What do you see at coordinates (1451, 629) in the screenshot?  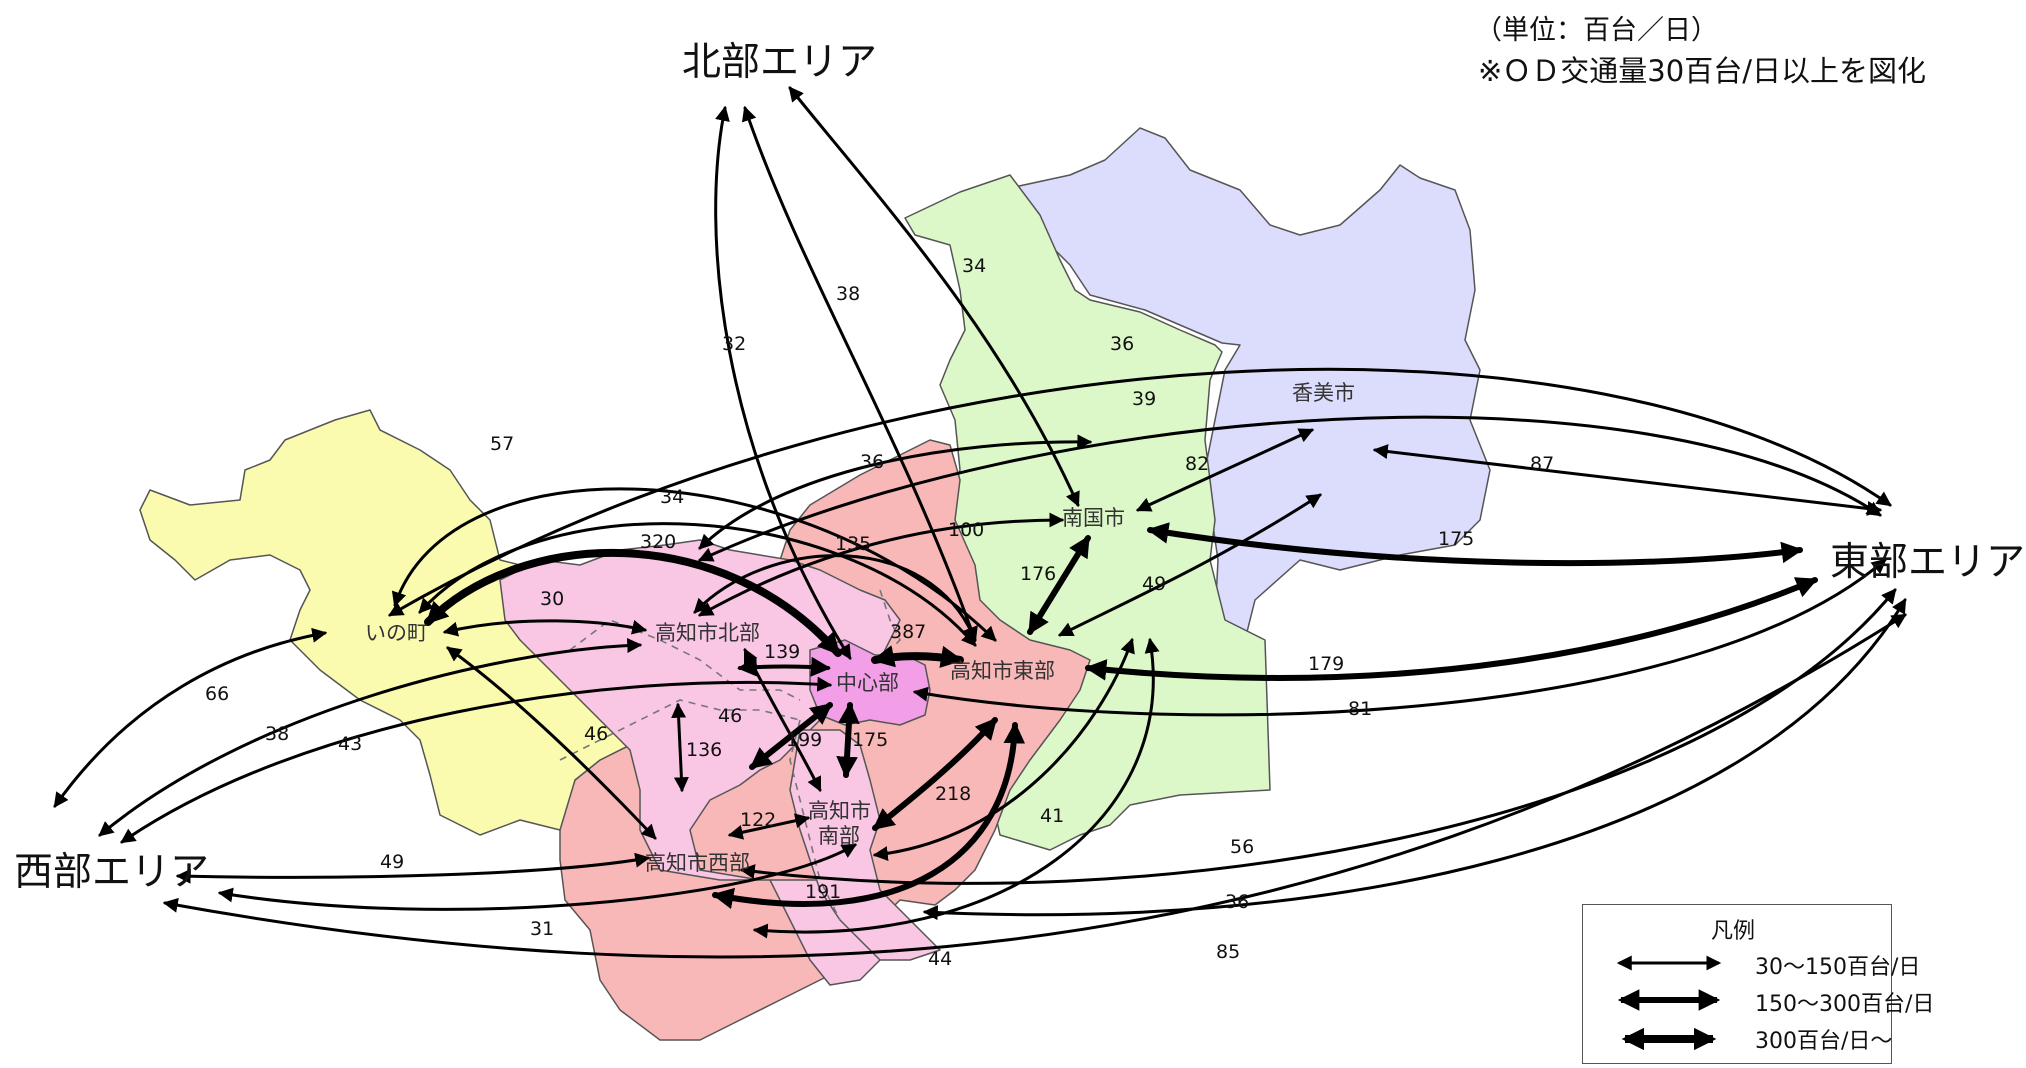 I see `flow-kochieast-east179` at bounding box center [1451, 629].